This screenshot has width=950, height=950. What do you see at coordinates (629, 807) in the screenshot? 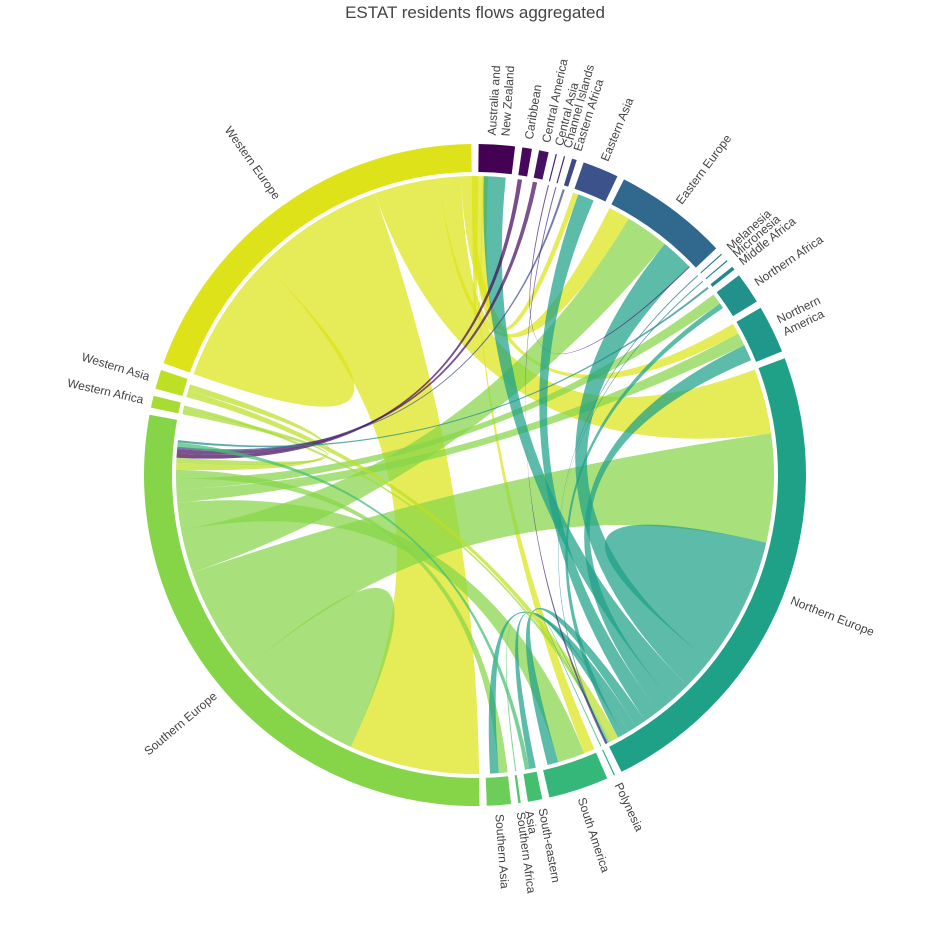
I see `label-polynesia: Polynesia` at bounding box center [629, 807].